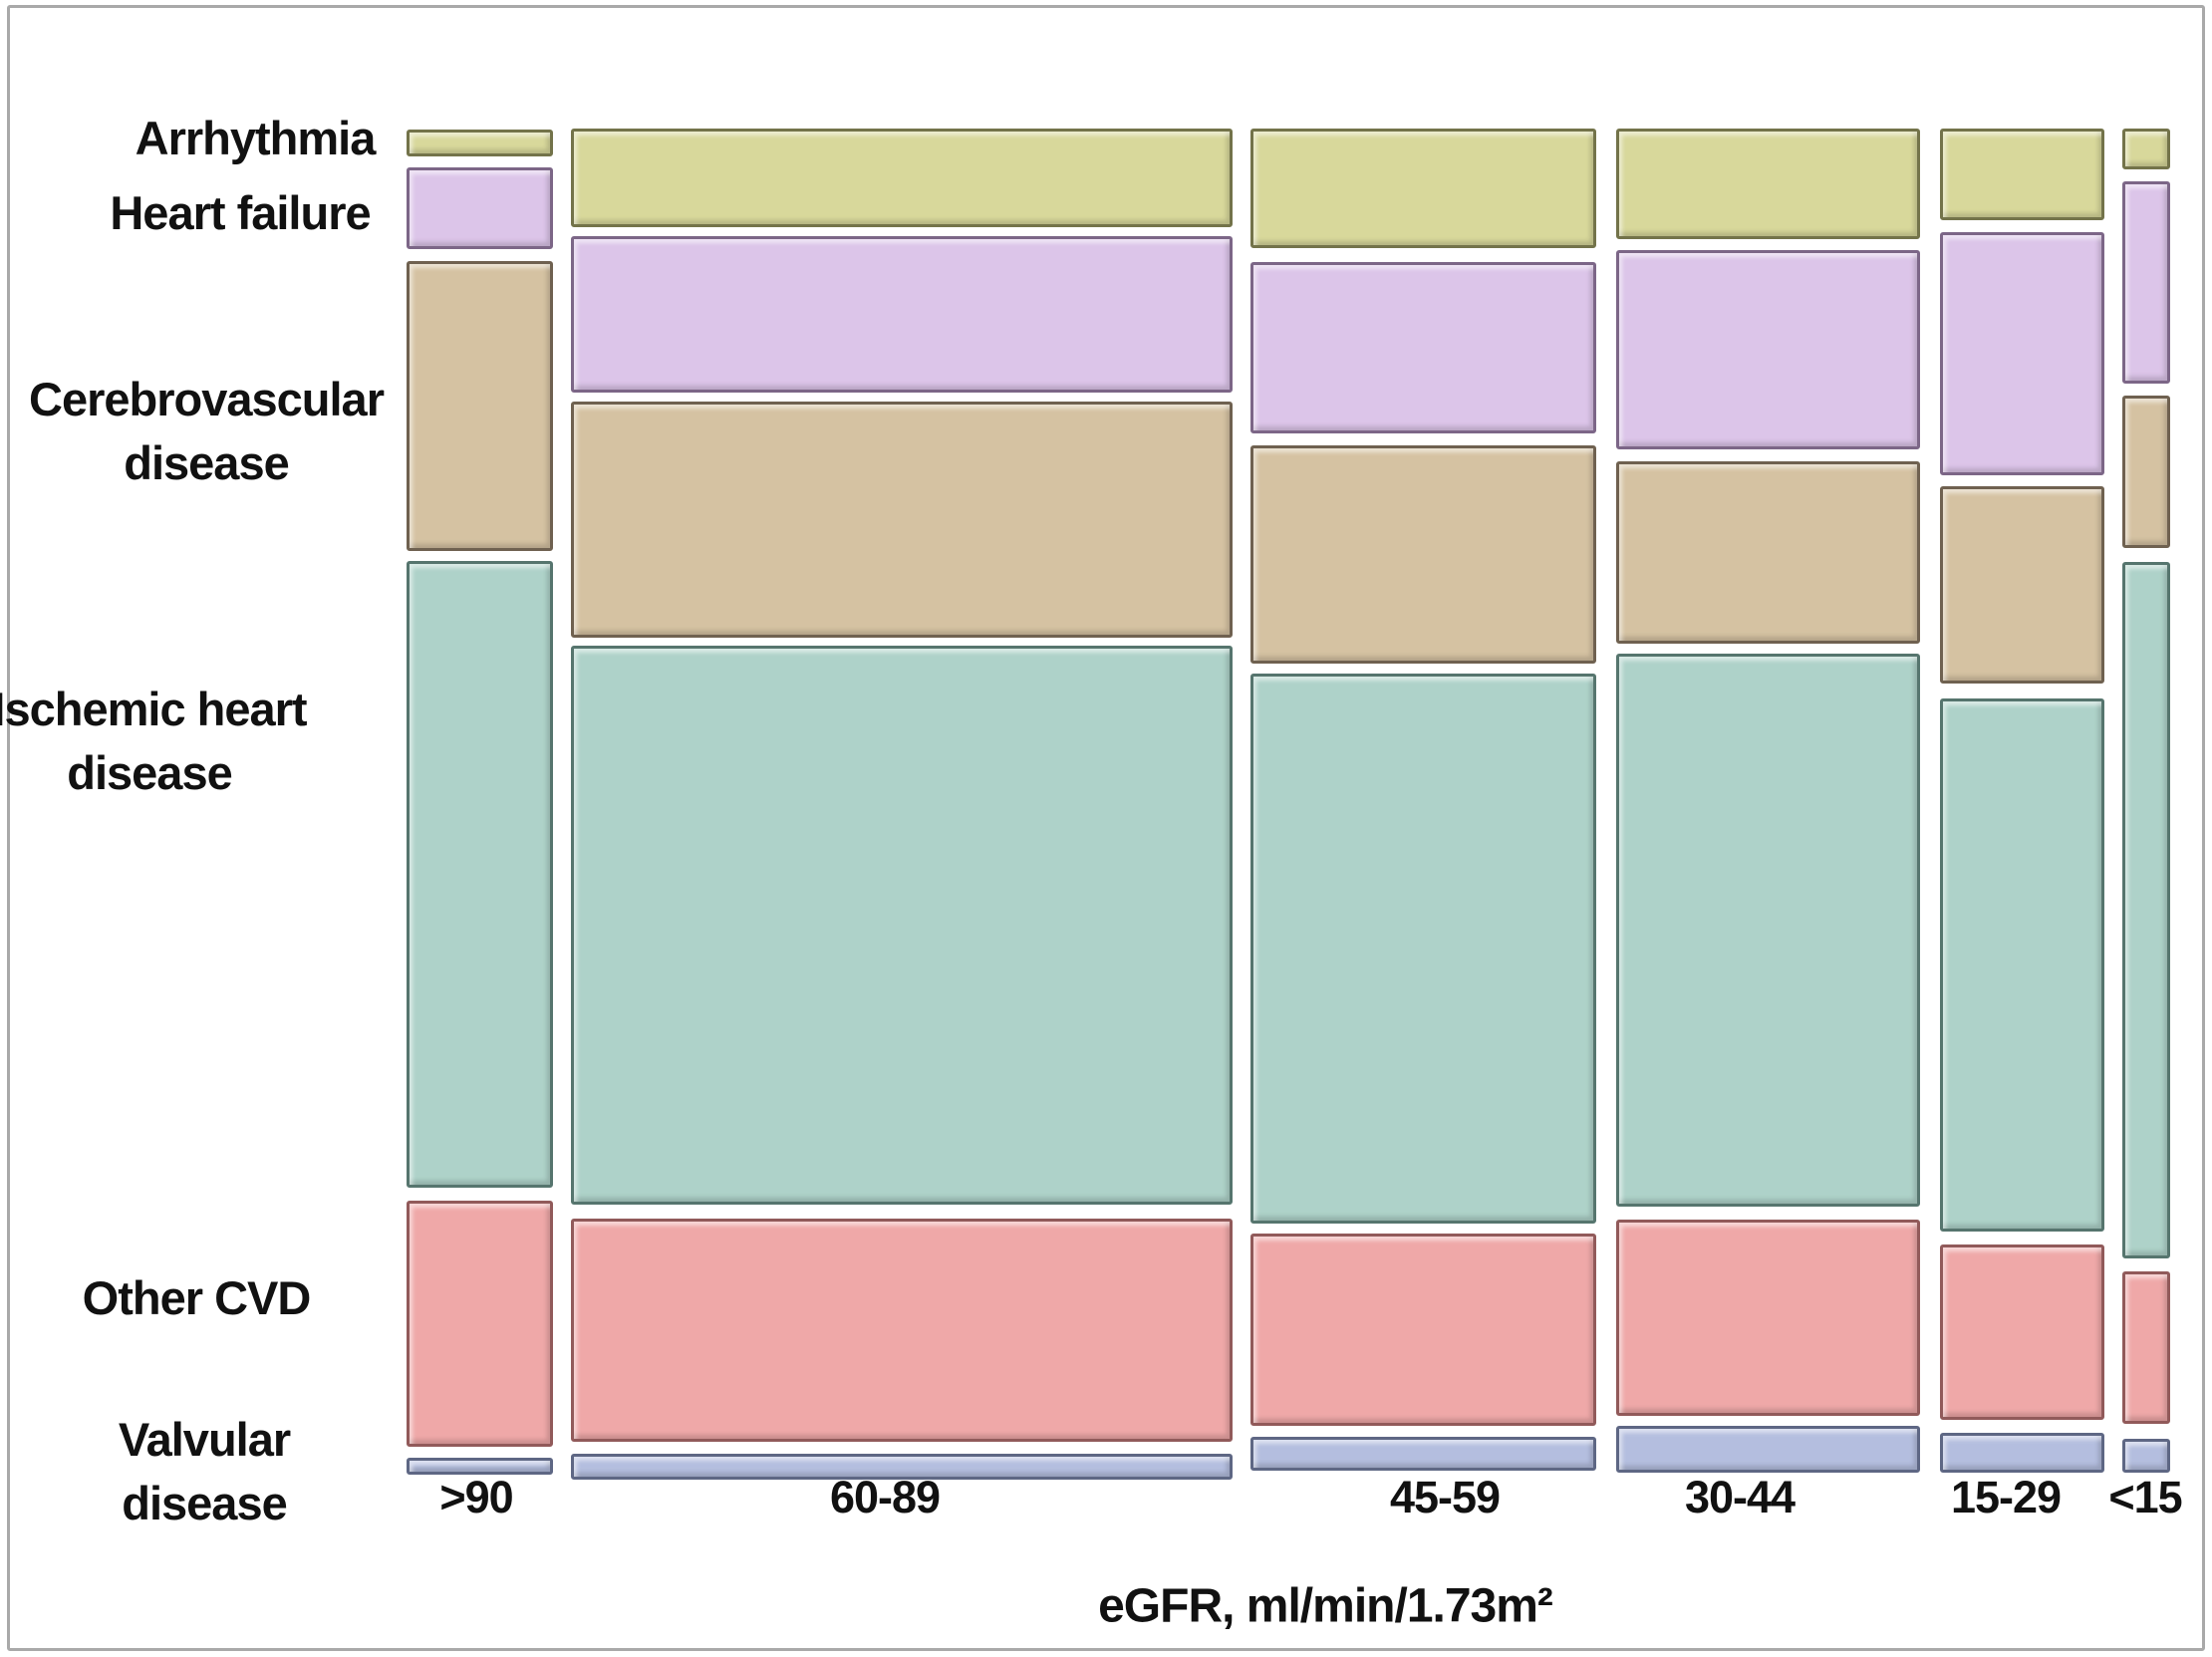 The width and height of the screenshot is (2212, 1657). I want to click on mosaic-cell-15-ischemic-heart-disease, so click(2146, 910).